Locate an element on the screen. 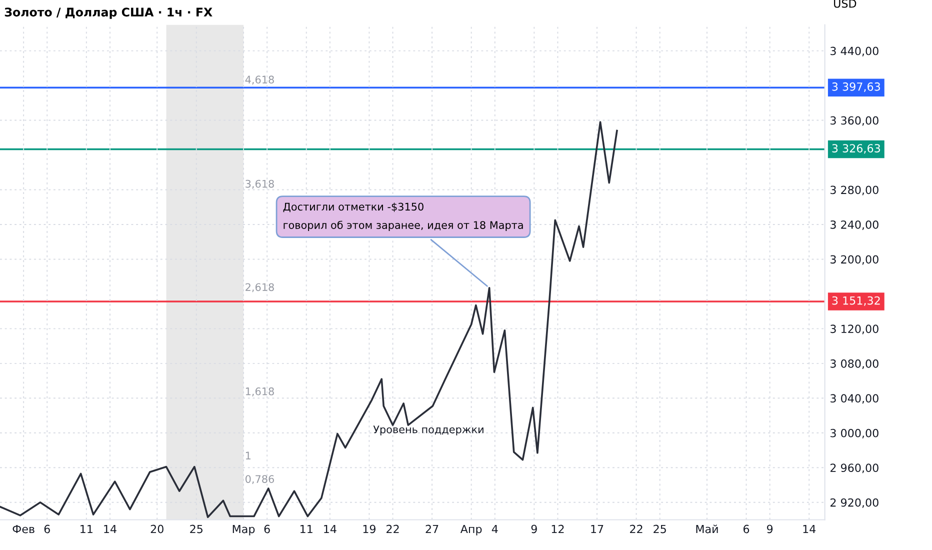 The height and width of the screenshot is (550, 932). annotation: 3,618 is located at coordinates (260, 184).